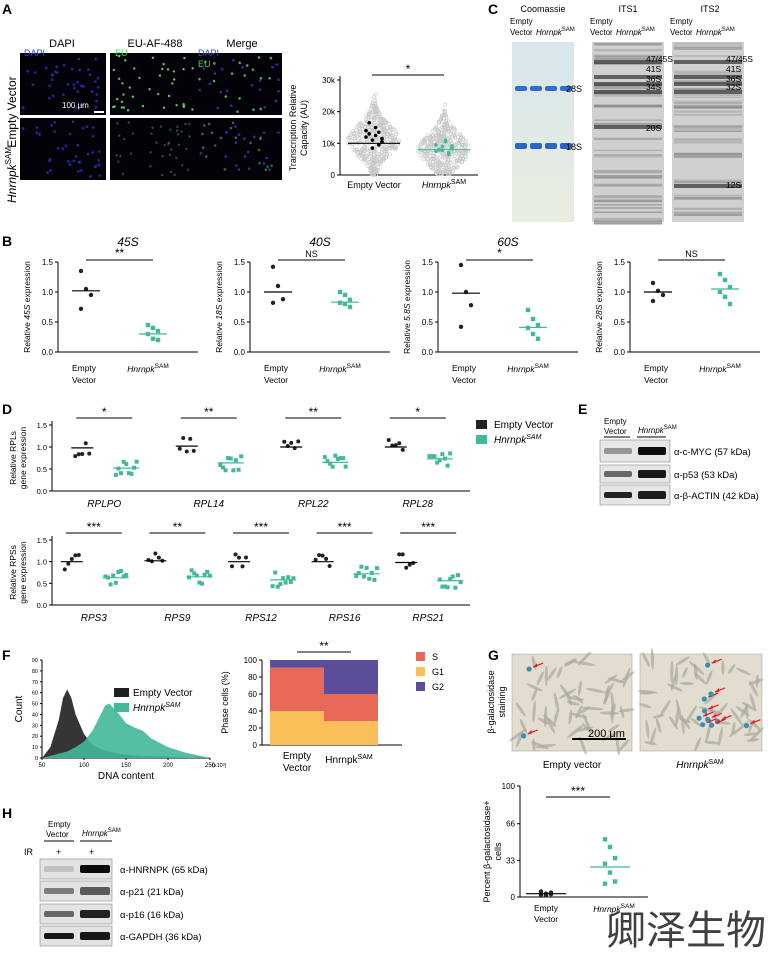 This screenshot has width=768, height=953. I want to click on y-axis-label-line-2: Capacity (AU), so click(304, 128).